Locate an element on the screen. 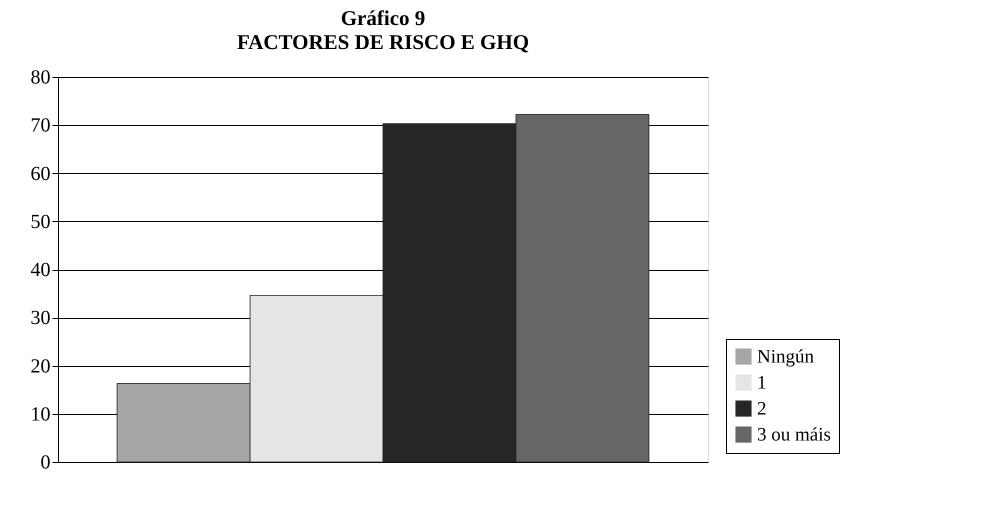  y-tick-label: 0 is located at coordinates (45, 463).